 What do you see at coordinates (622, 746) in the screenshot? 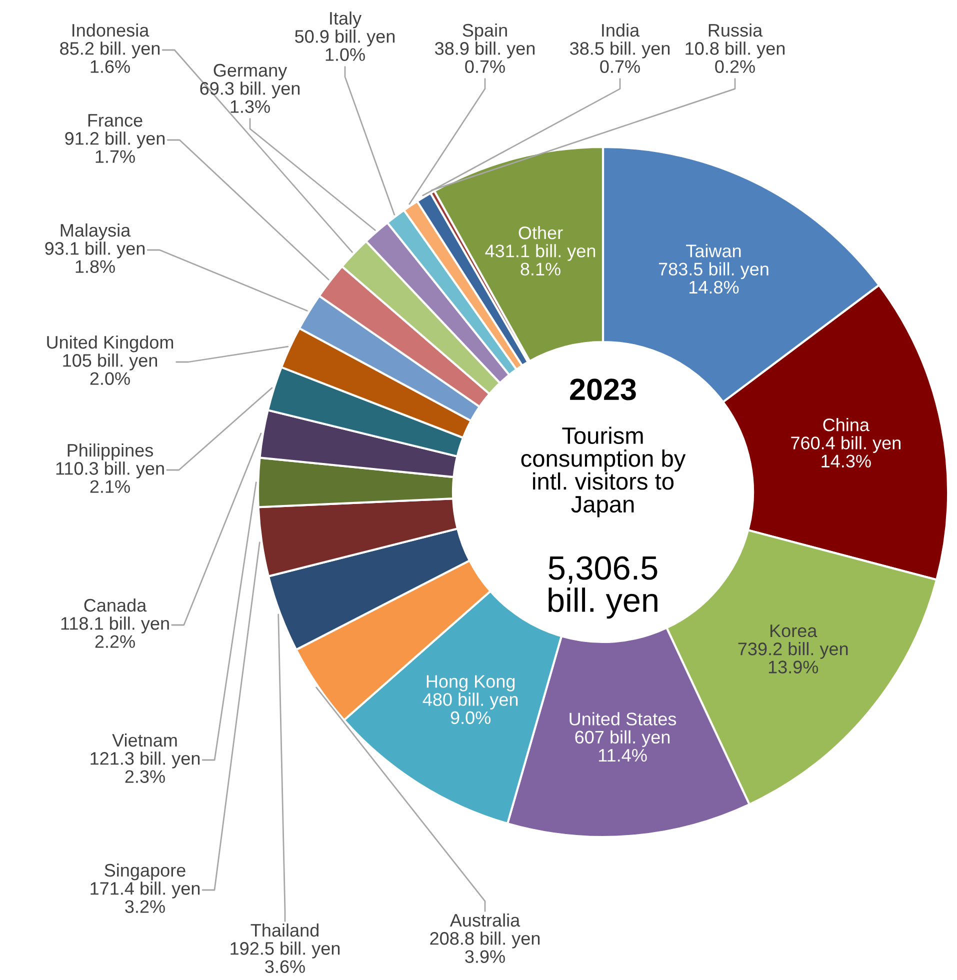
I see `data-label: 607 bill. yen 11.4%` at bounding box center [622, 746].